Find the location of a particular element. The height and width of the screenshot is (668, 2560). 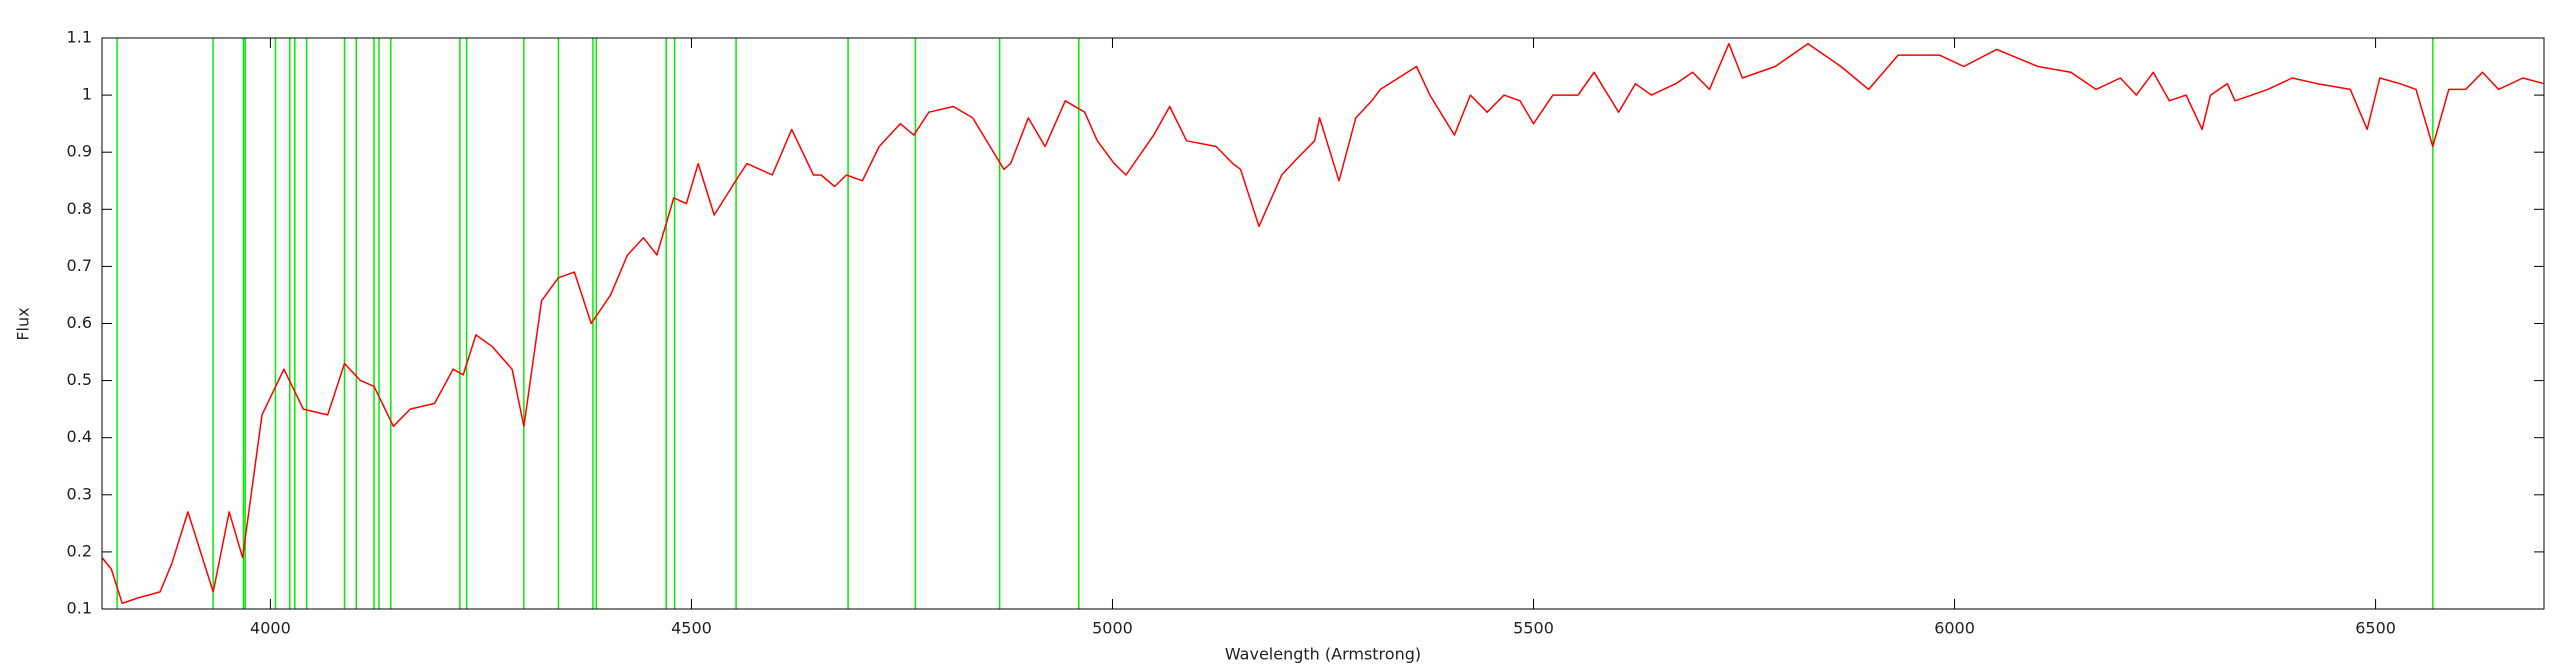

y-tick-label: 0.5 is located at coordinates (79, 379).